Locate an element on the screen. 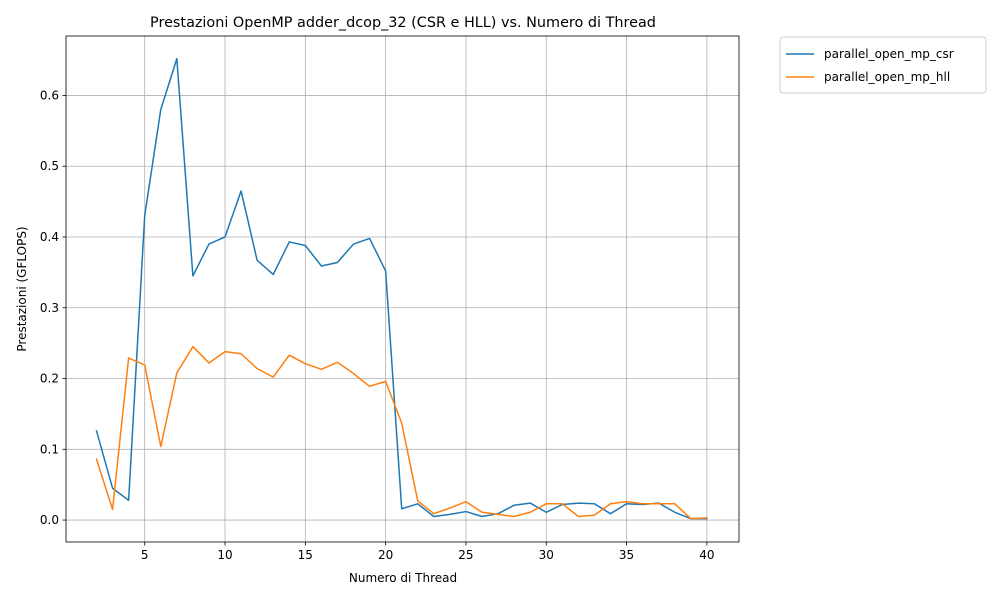  legend-label-csr: parallel_open_mp_csr is located at coordinates (889, 54).